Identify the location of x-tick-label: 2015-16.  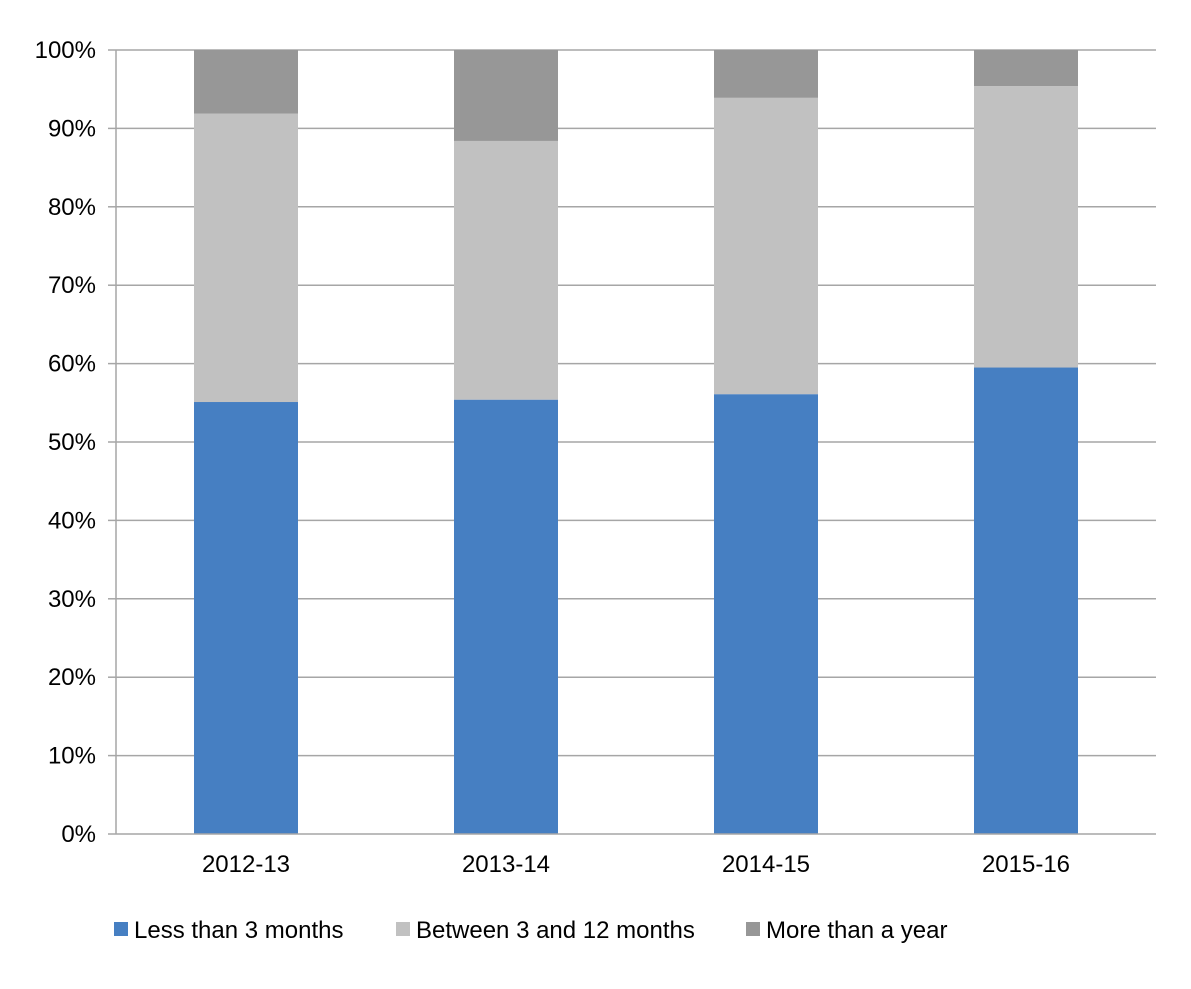
(1026, 864).